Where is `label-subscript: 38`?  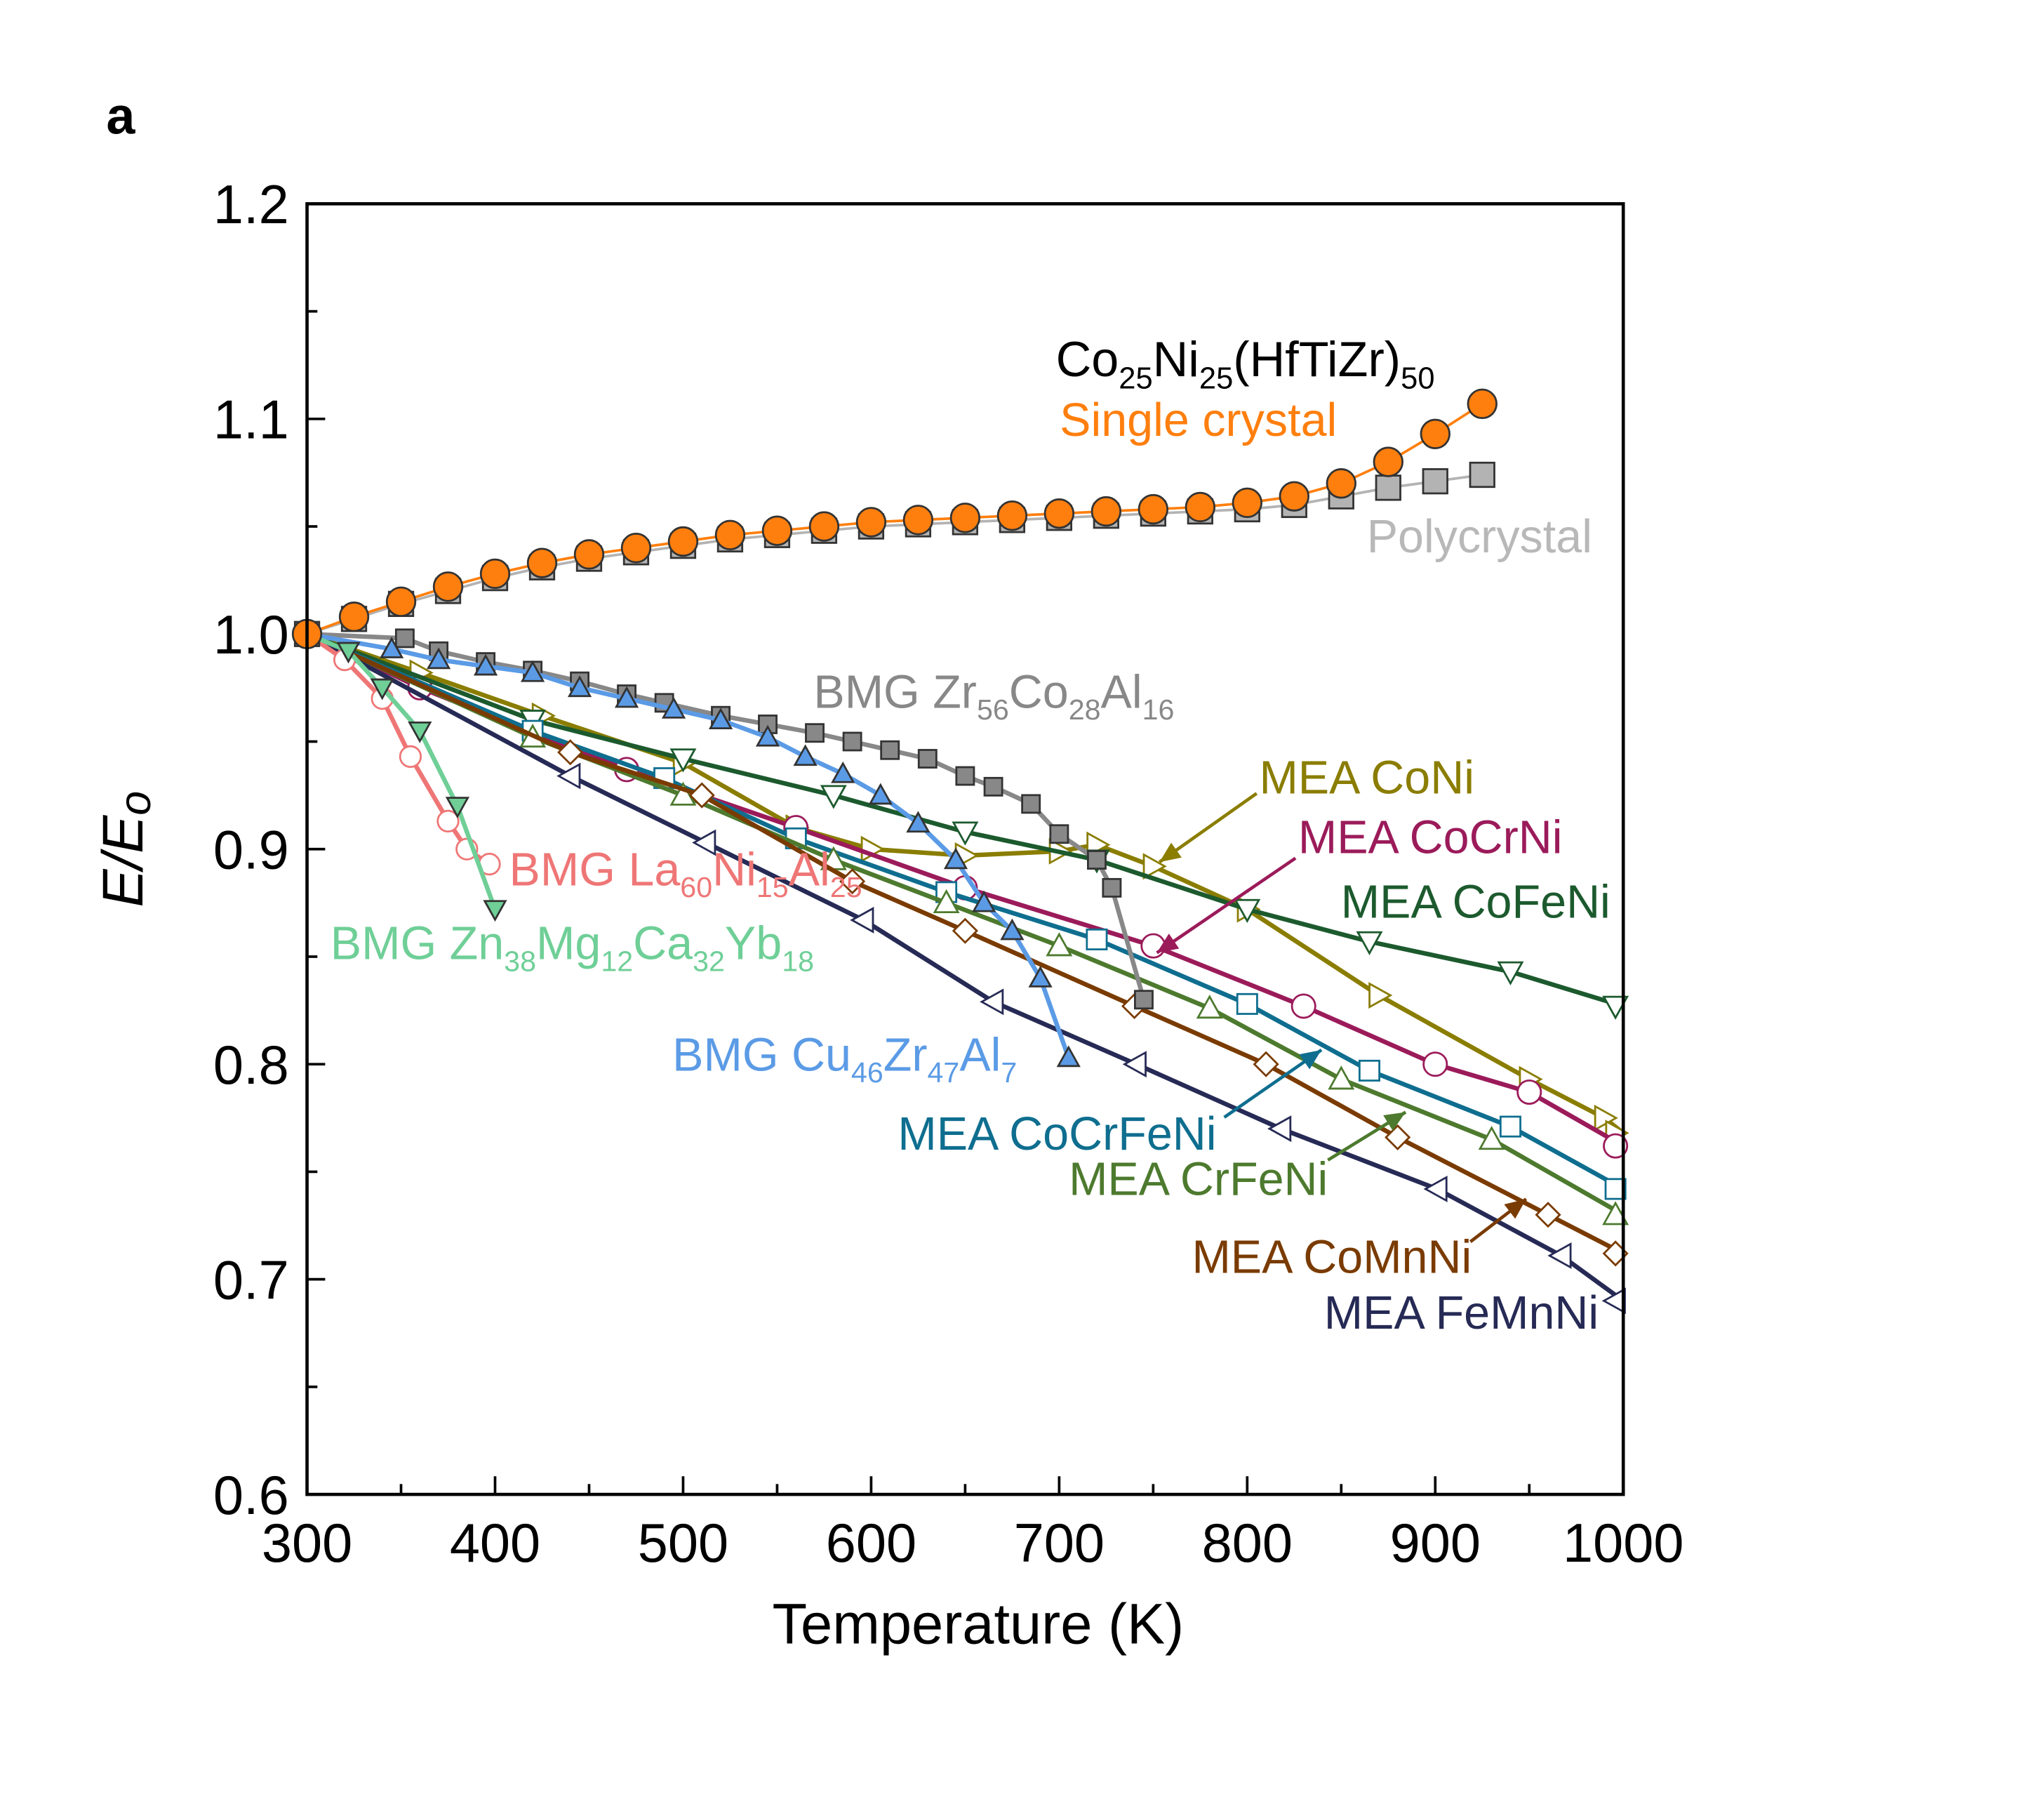 label-subscript: 38 is located at coordinates (520, 961).